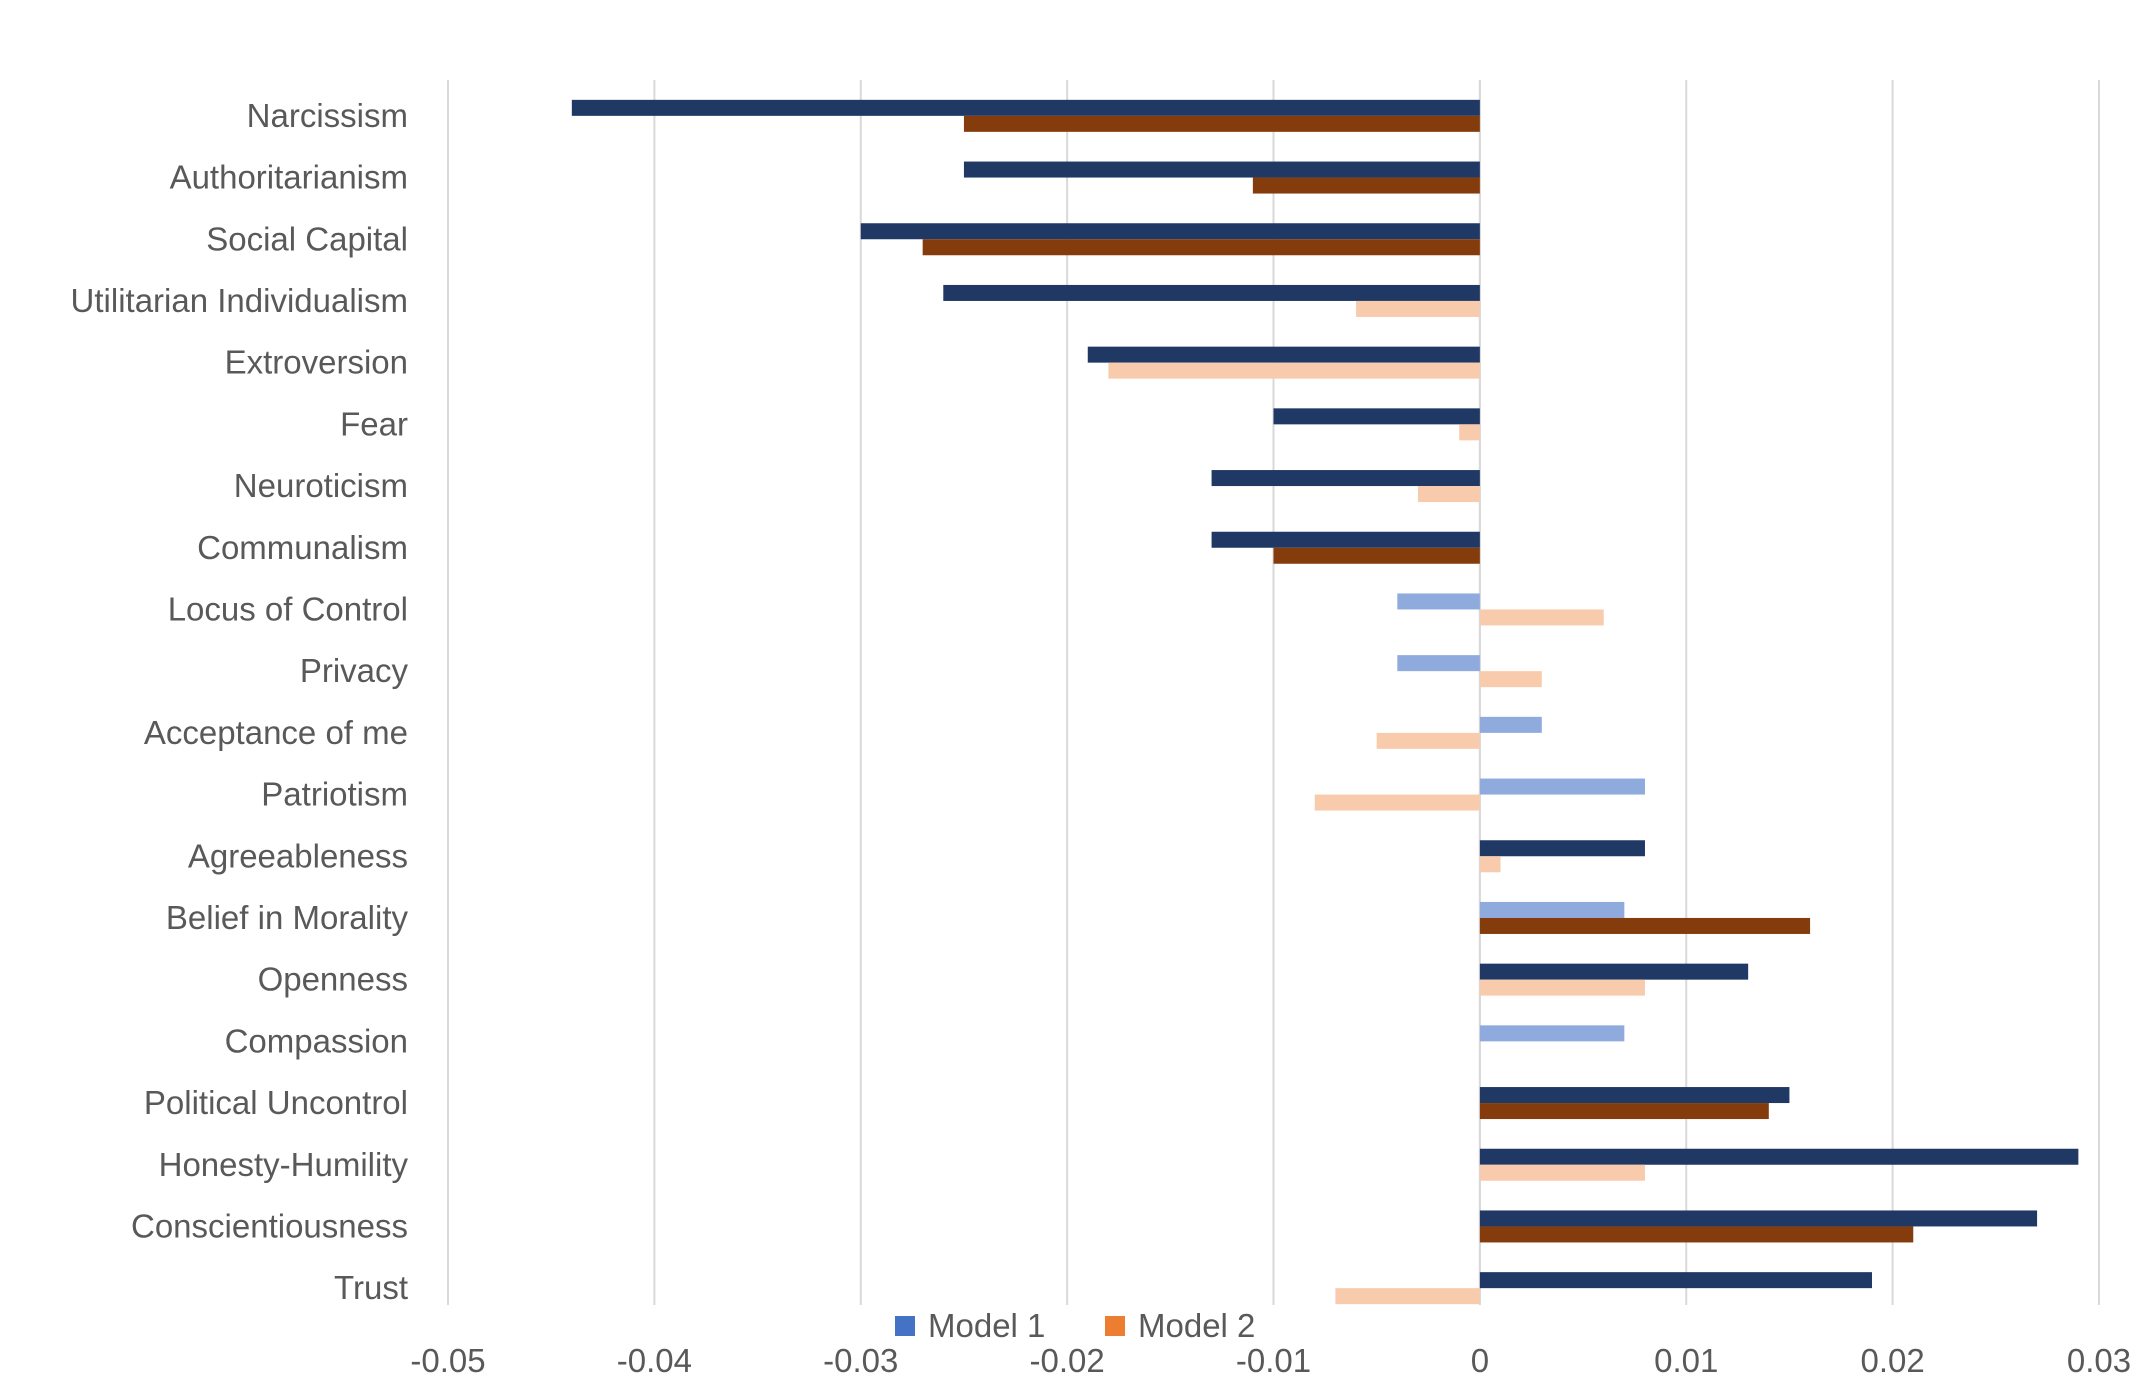  I want to click on bar-model-1-acceptance-of-me, so click(1510, 724).